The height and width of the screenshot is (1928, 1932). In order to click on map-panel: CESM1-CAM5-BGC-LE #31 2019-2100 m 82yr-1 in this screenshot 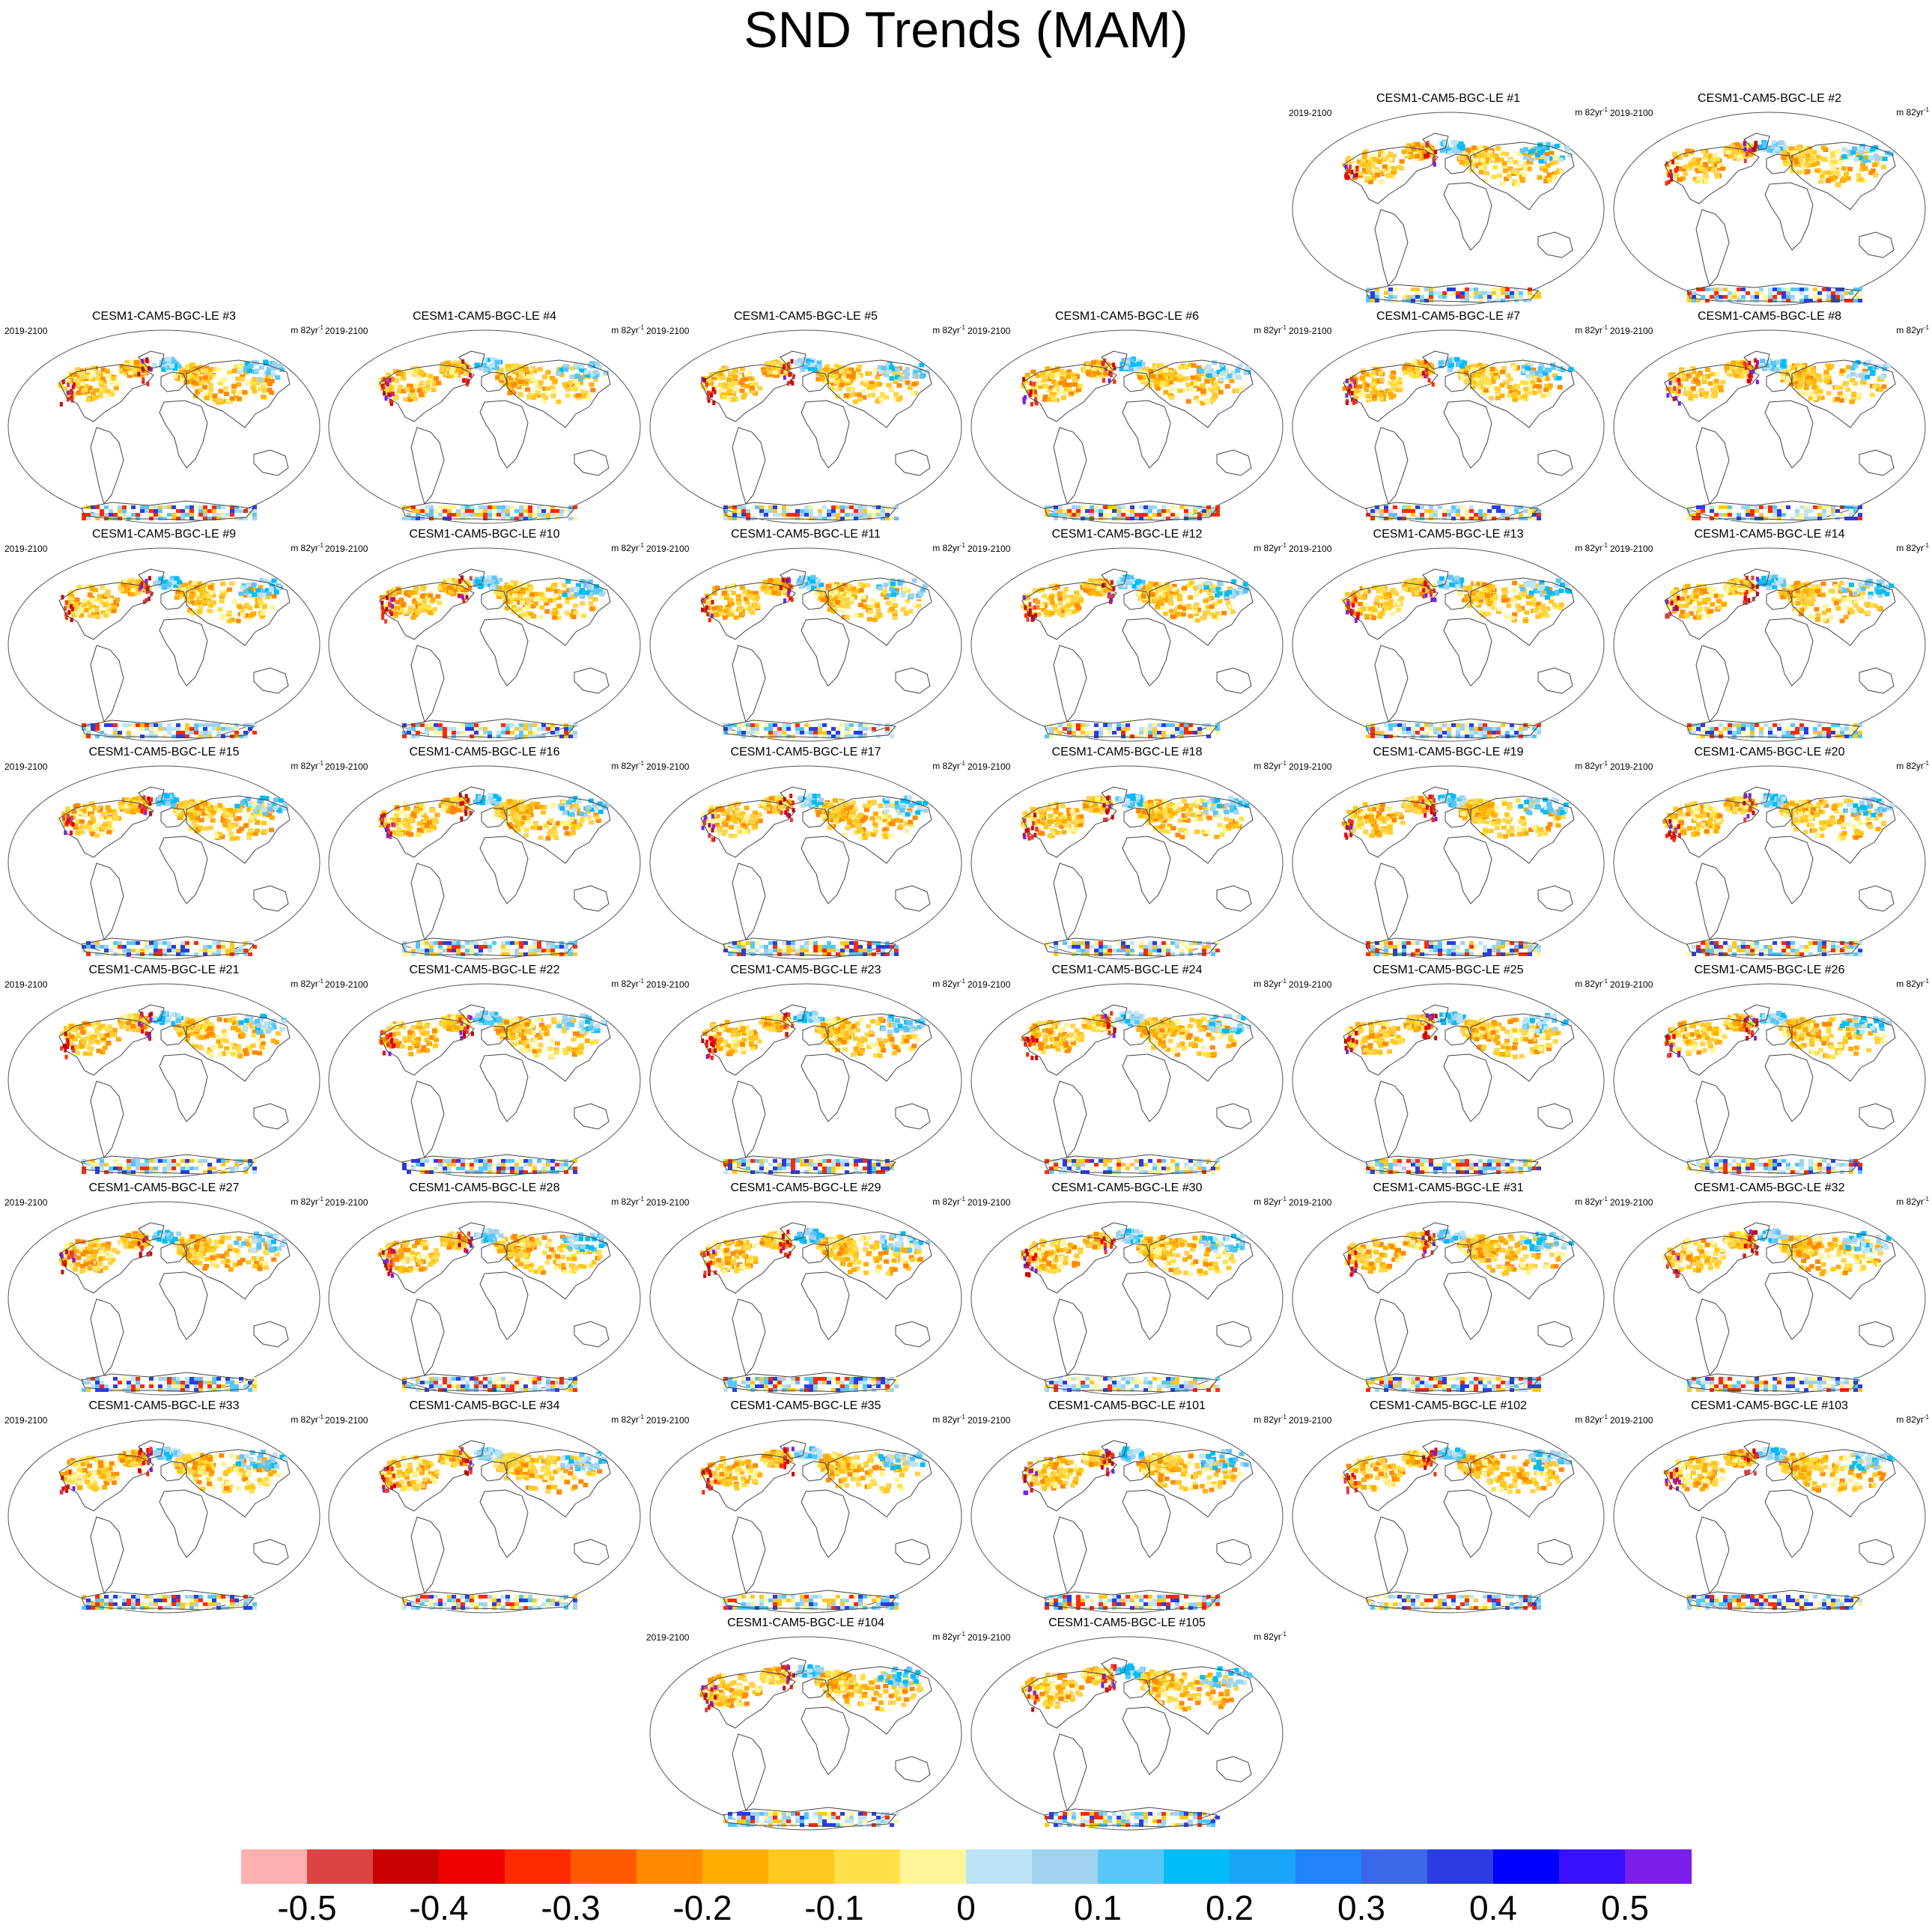, I will do `click(1448, 1290)`.